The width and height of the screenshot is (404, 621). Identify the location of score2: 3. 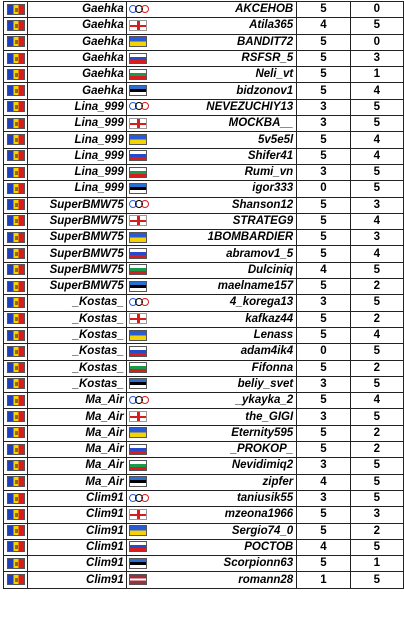
(376, 515).